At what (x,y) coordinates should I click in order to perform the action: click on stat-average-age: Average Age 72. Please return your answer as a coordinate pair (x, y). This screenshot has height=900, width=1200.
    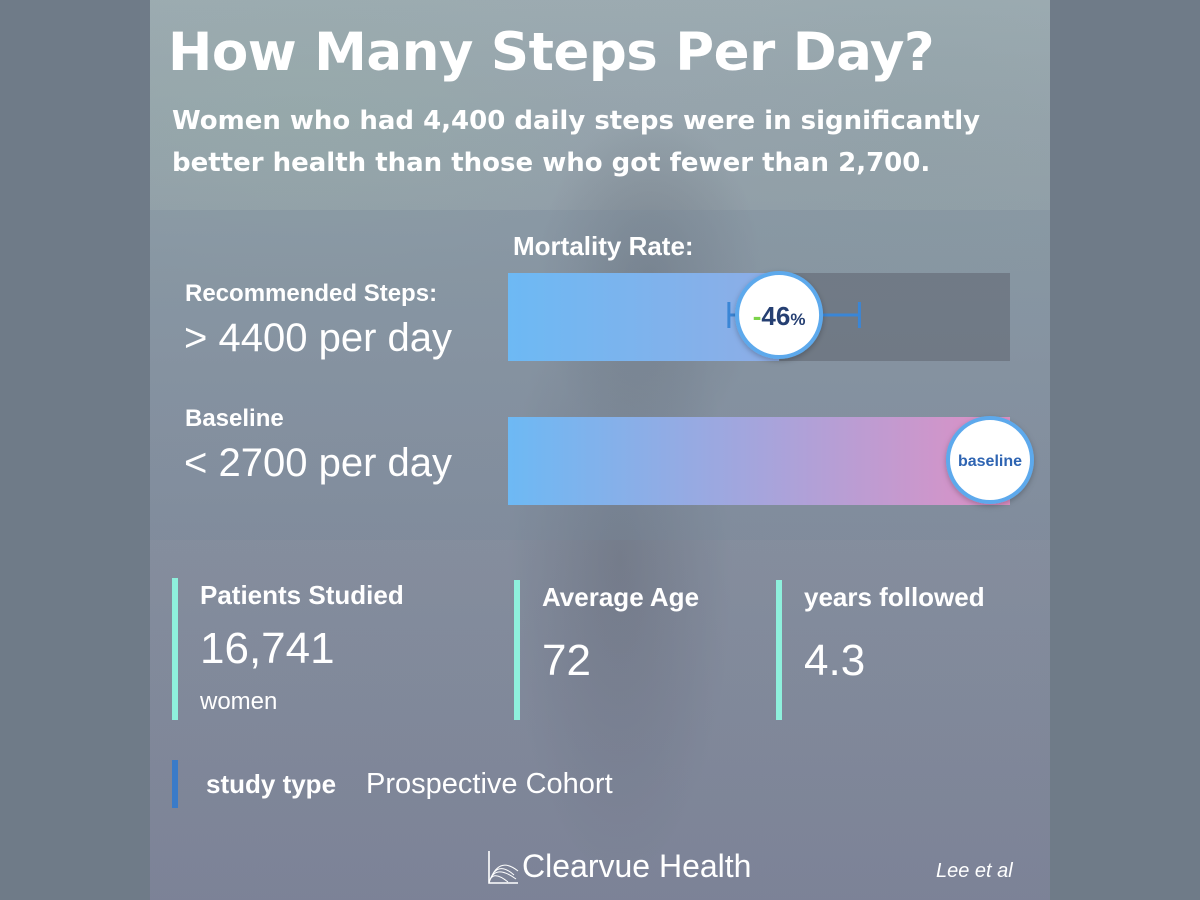
    Looking at the image, I should click on (606, 650).